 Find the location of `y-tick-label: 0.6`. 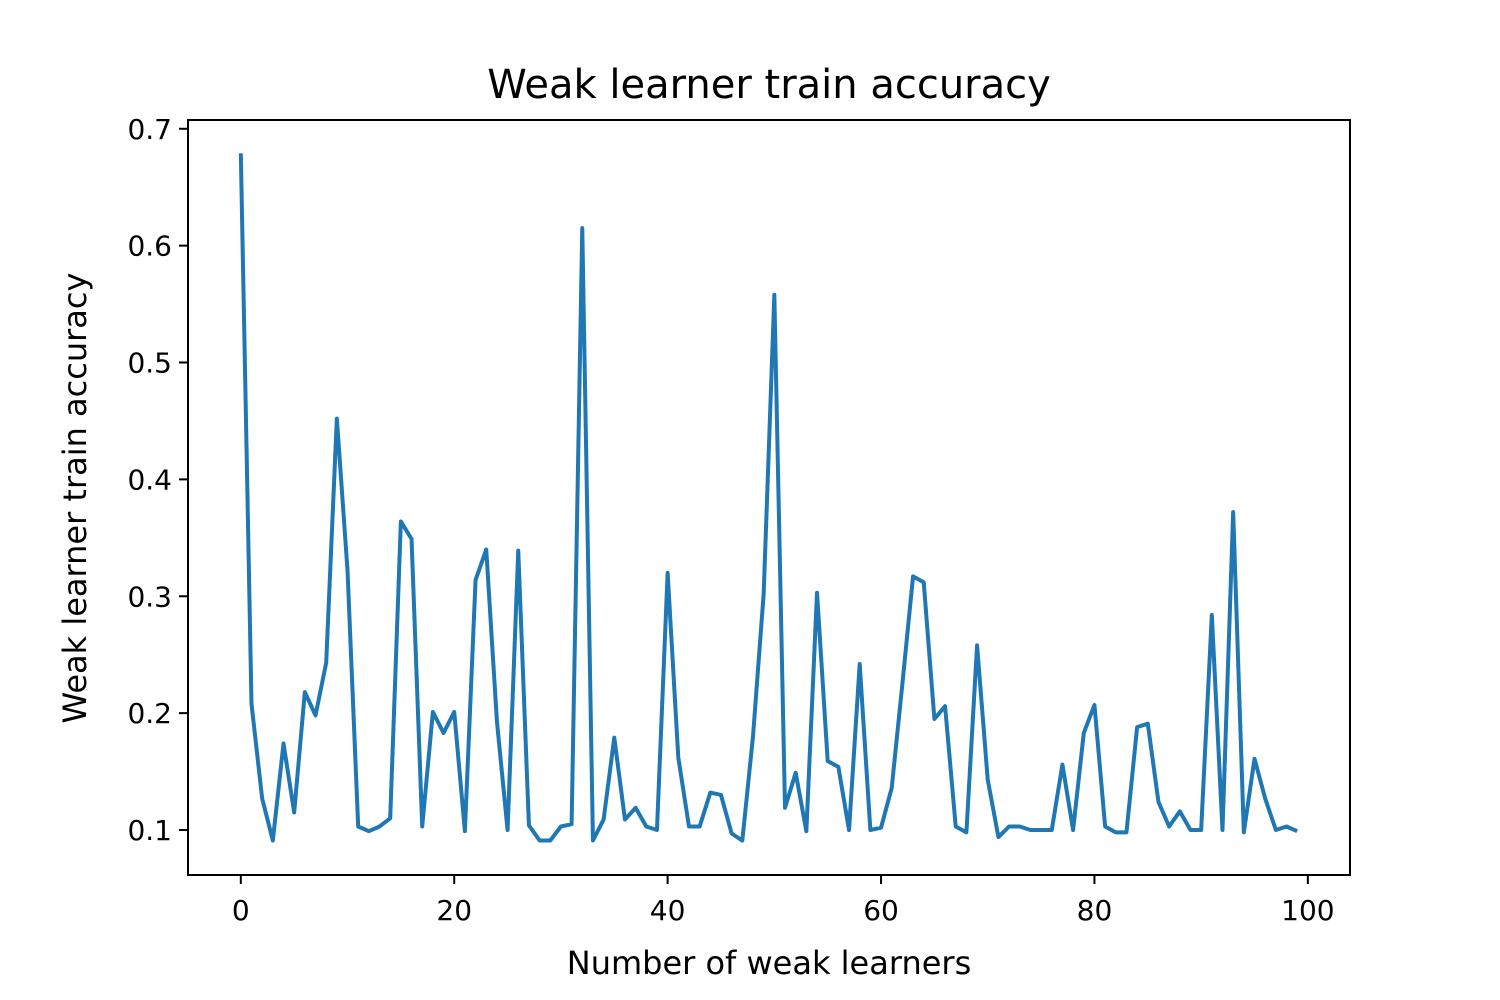

y-tick-label: 0.6 is located at coordinates (149, 246).